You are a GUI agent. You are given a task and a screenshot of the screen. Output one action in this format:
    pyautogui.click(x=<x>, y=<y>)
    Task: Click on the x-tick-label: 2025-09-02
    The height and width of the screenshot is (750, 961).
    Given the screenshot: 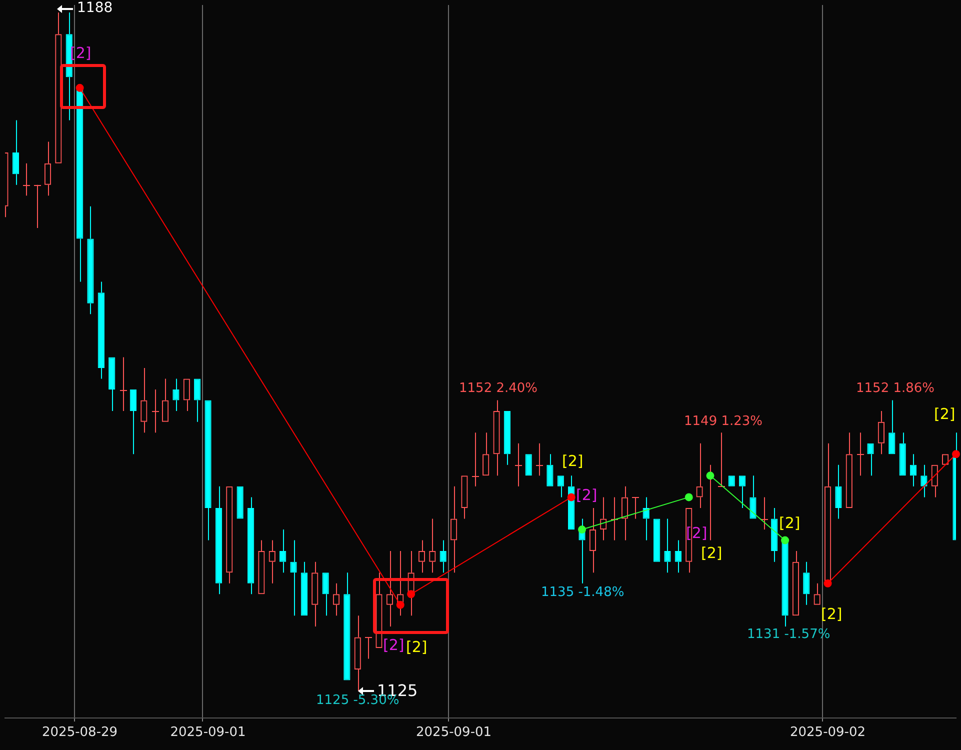 What is the action you would take?
    pyautogui.click(x=828, y=732)
    